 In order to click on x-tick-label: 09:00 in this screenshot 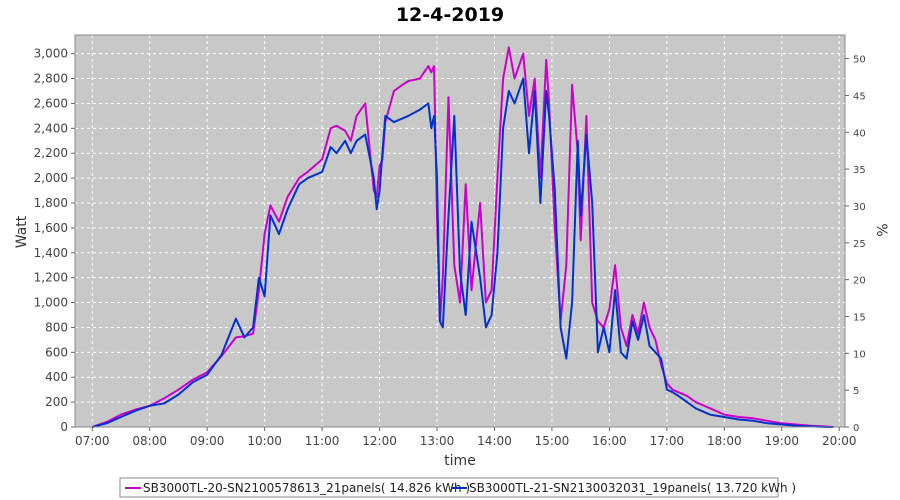, I will do `click(207, 441)`.